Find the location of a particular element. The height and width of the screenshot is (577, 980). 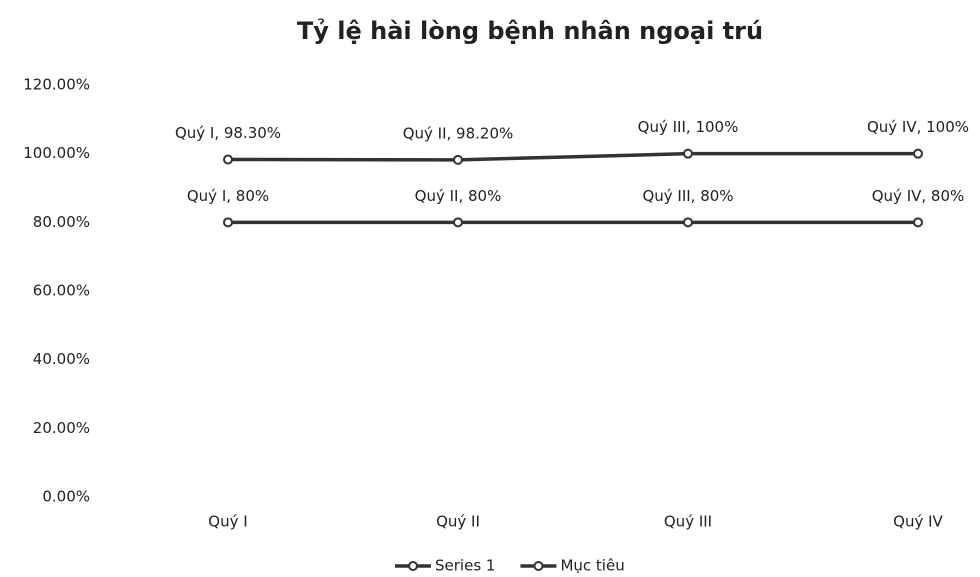

data-label: Quý IV, 100% is located at coordinates (918, 127).